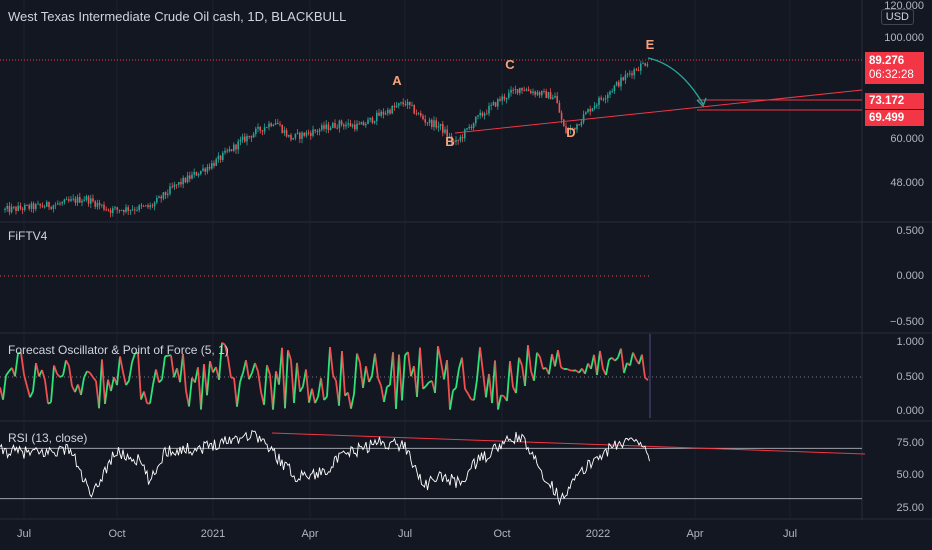 The image size is (932, 550). I want to click on forecast-tick-1: 1.000, so click(910, 342).